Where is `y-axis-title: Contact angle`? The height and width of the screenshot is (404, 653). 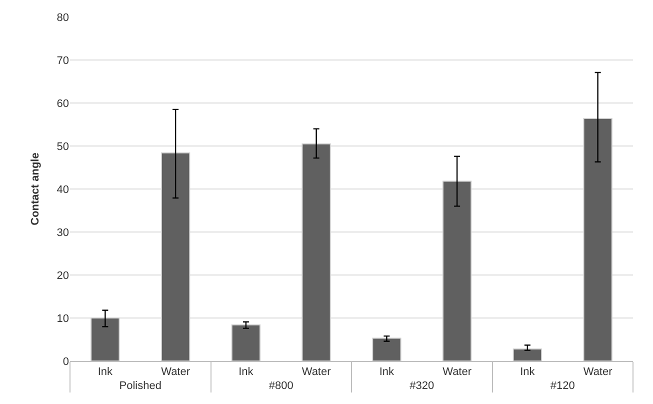
y-axis-title: Contact angle is located at coordinates (35, 189).